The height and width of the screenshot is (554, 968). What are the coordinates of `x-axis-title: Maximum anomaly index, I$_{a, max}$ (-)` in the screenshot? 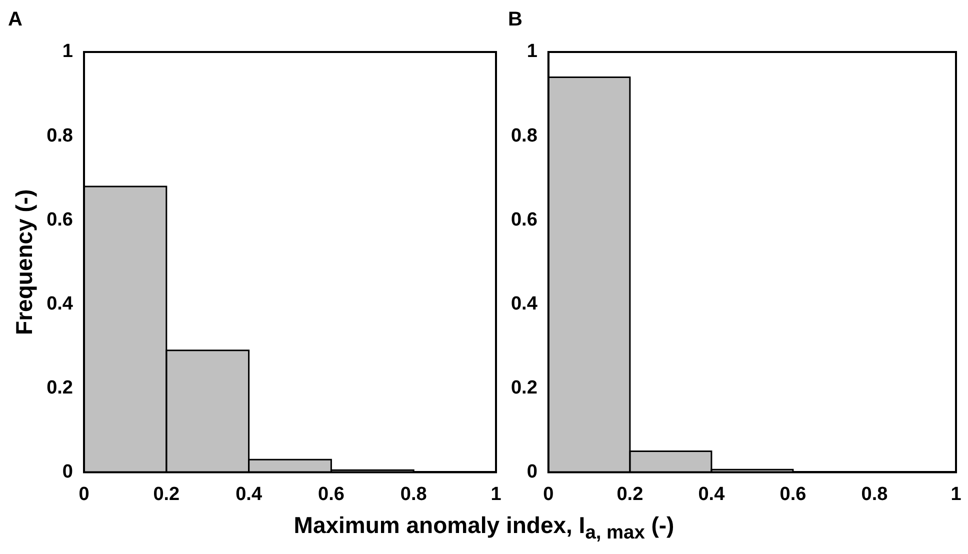 It's located at (484, 528).